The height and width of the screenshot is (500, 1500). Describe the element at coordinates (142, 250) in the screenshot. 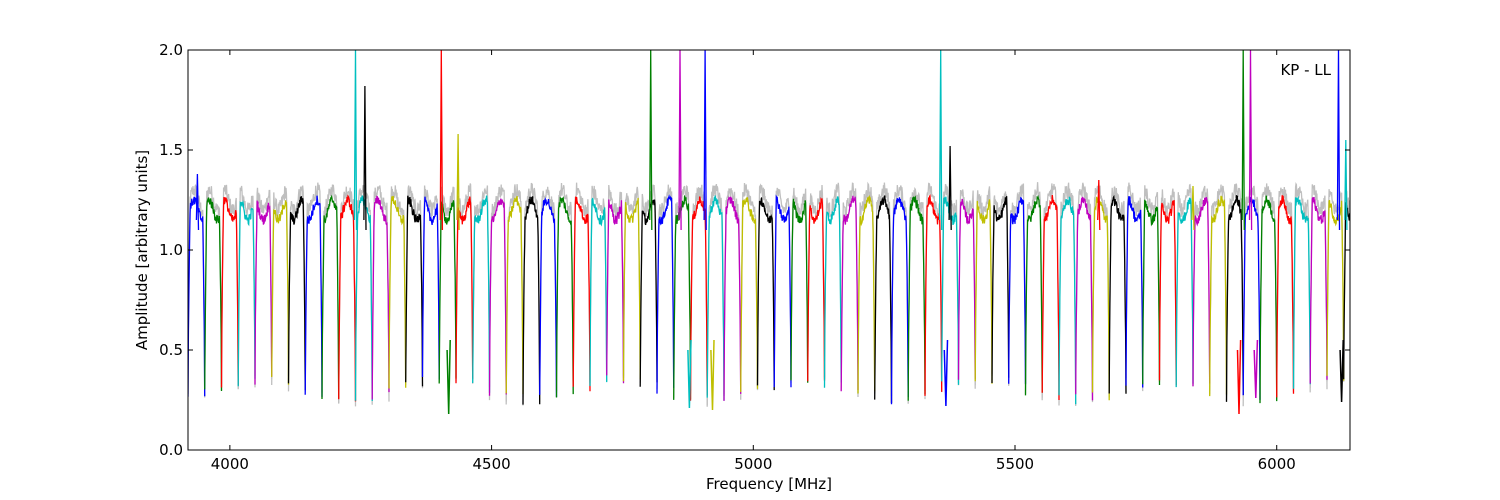

I see `y-axis-label: Amplitude [arbitrary units]` at that location.